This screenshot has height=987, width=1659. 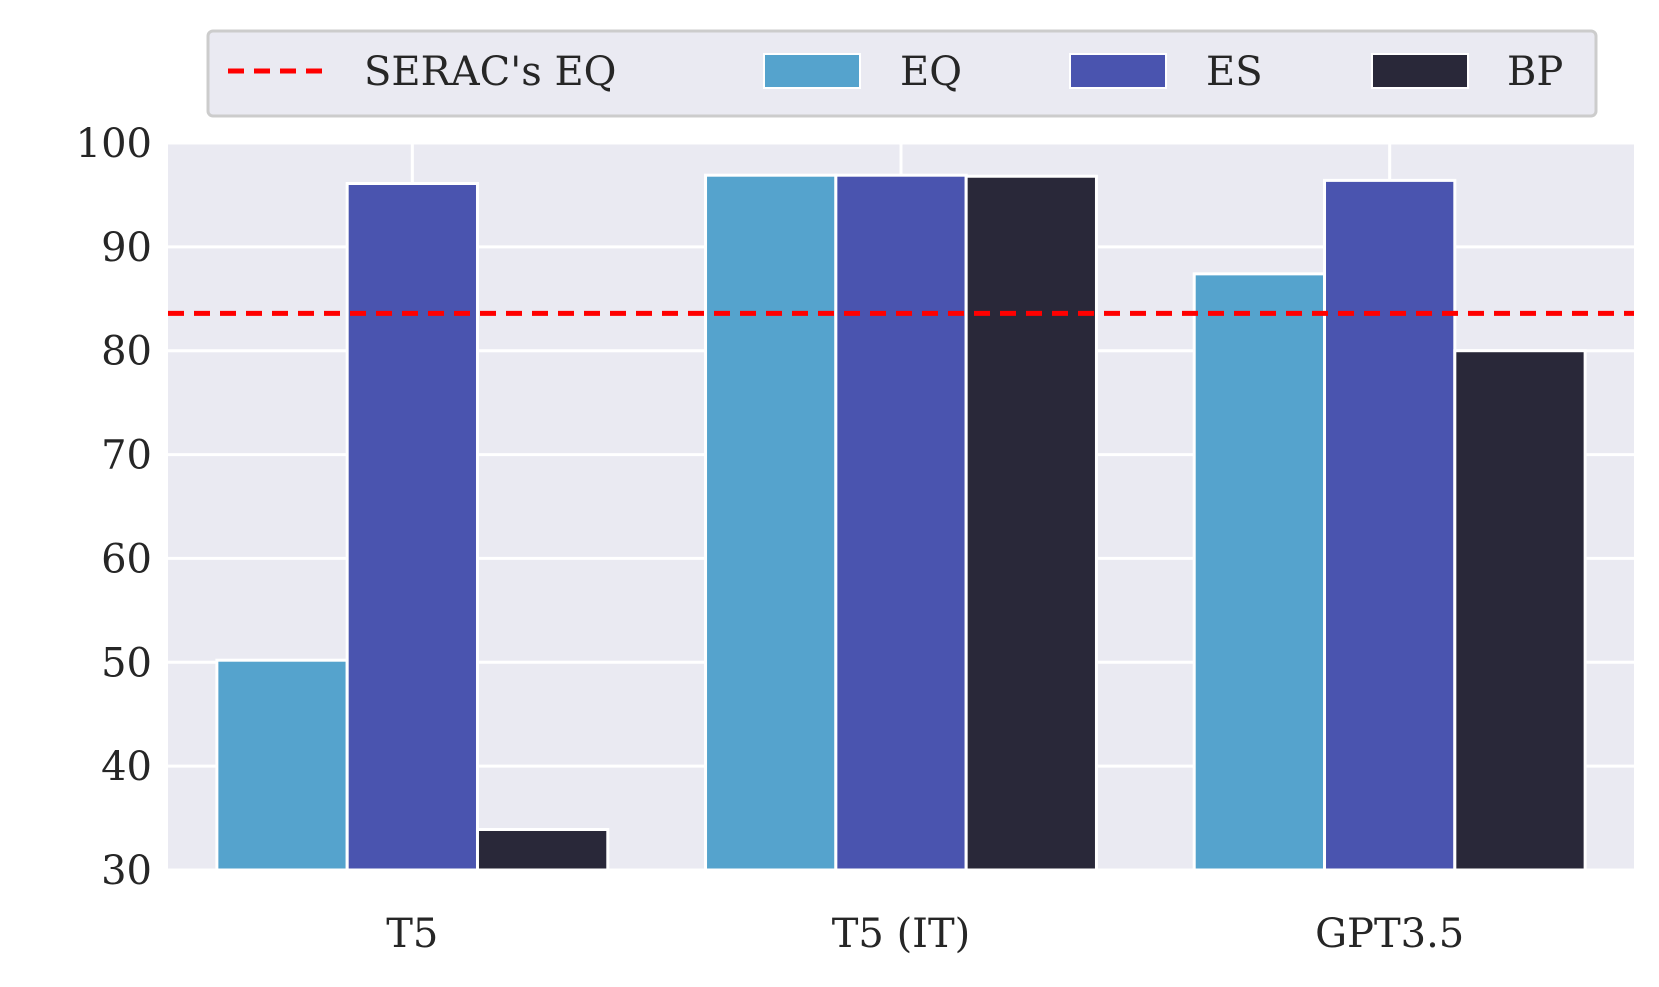 I want to click on legend-swatch-eq, so click(x=812, y=71).